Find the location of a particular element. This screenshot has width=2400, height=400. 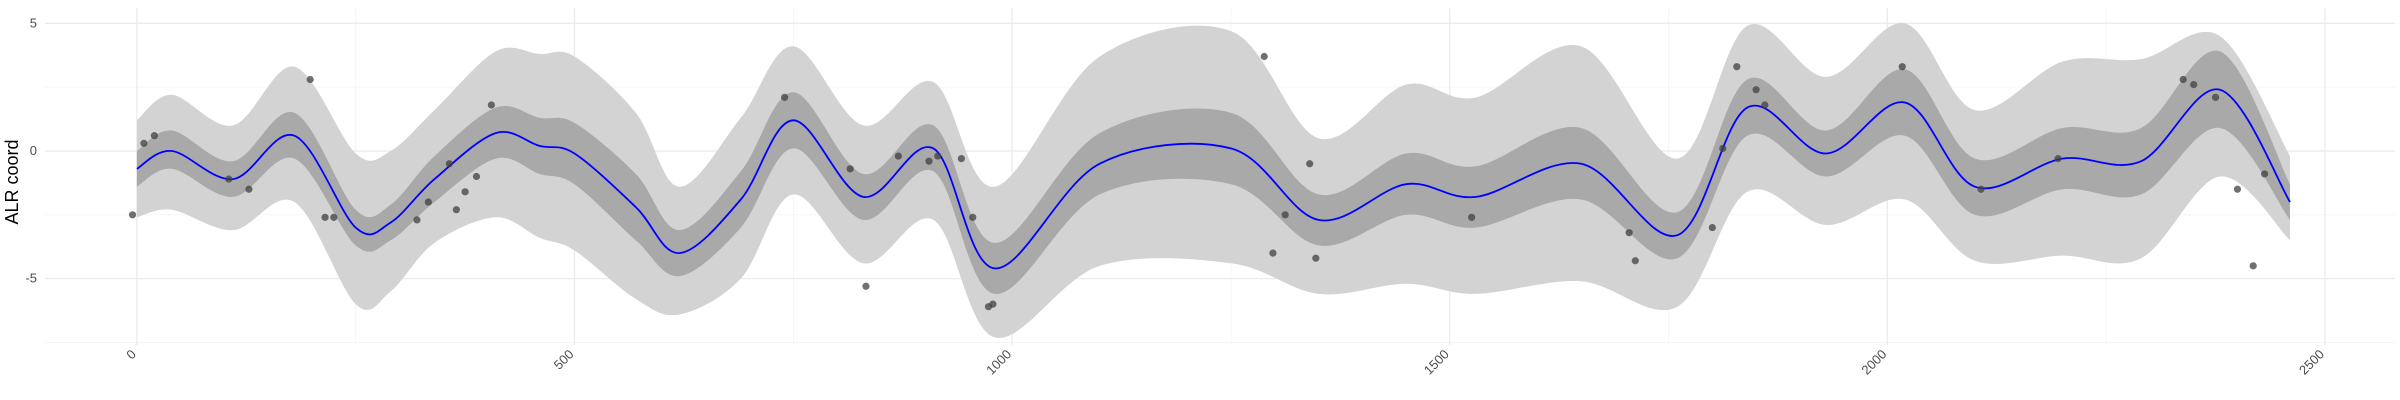

y-tick-label: 5 is located at coordinates (33, 22).